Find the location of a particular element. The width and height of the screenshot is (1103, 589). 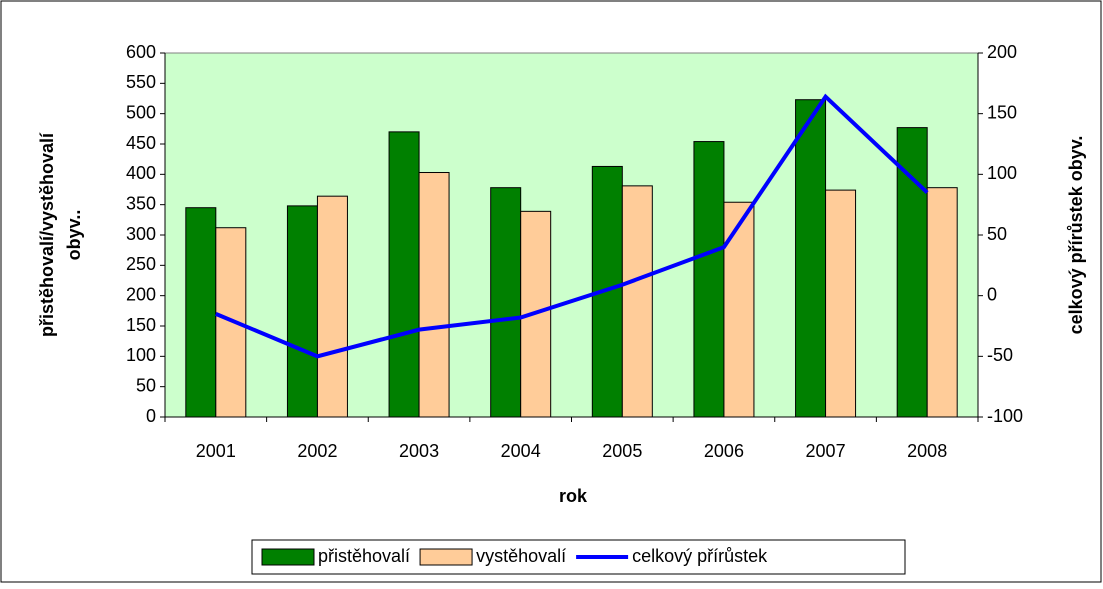

y-tick-label: 400 is located at coordinates (141, 173).